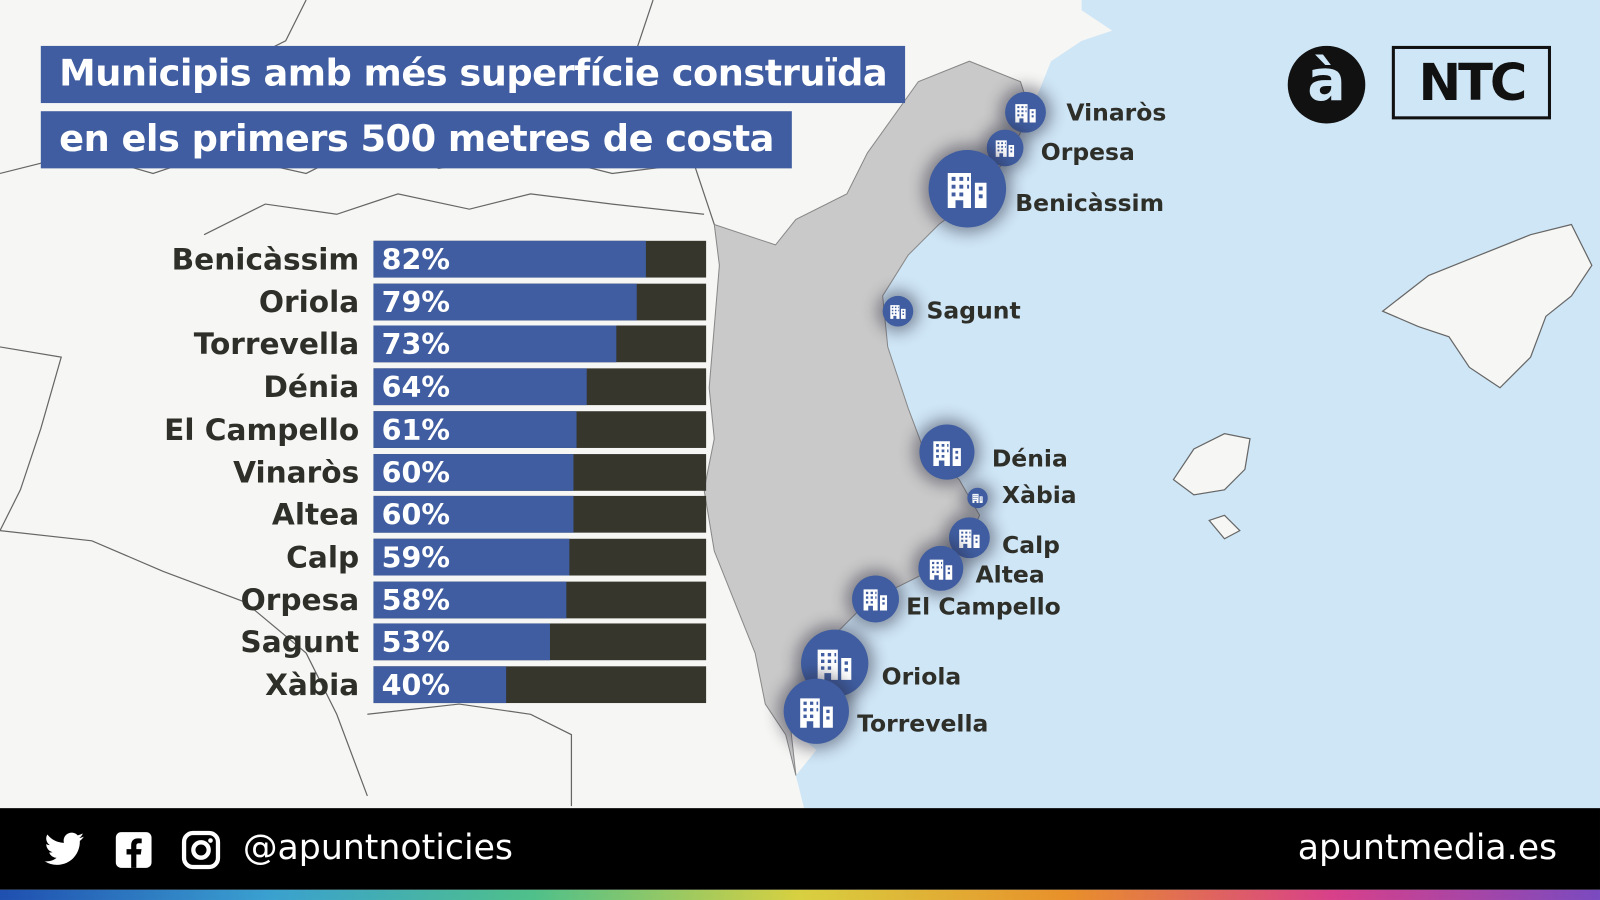 The image size is (1600, 900). What do you see at coordinates (276, 344) in the screenshot?
I see `bar-label: Torrevella` at bounding box center [276, 344].